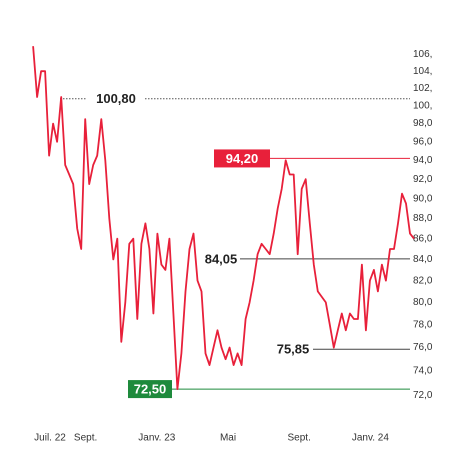 The width and height of the screenshot is (455, 454). What do you see at coordinates (423, 141) in the screenshot?
I see `y-tick-label: 96,0` at bounding box center [423, 141].